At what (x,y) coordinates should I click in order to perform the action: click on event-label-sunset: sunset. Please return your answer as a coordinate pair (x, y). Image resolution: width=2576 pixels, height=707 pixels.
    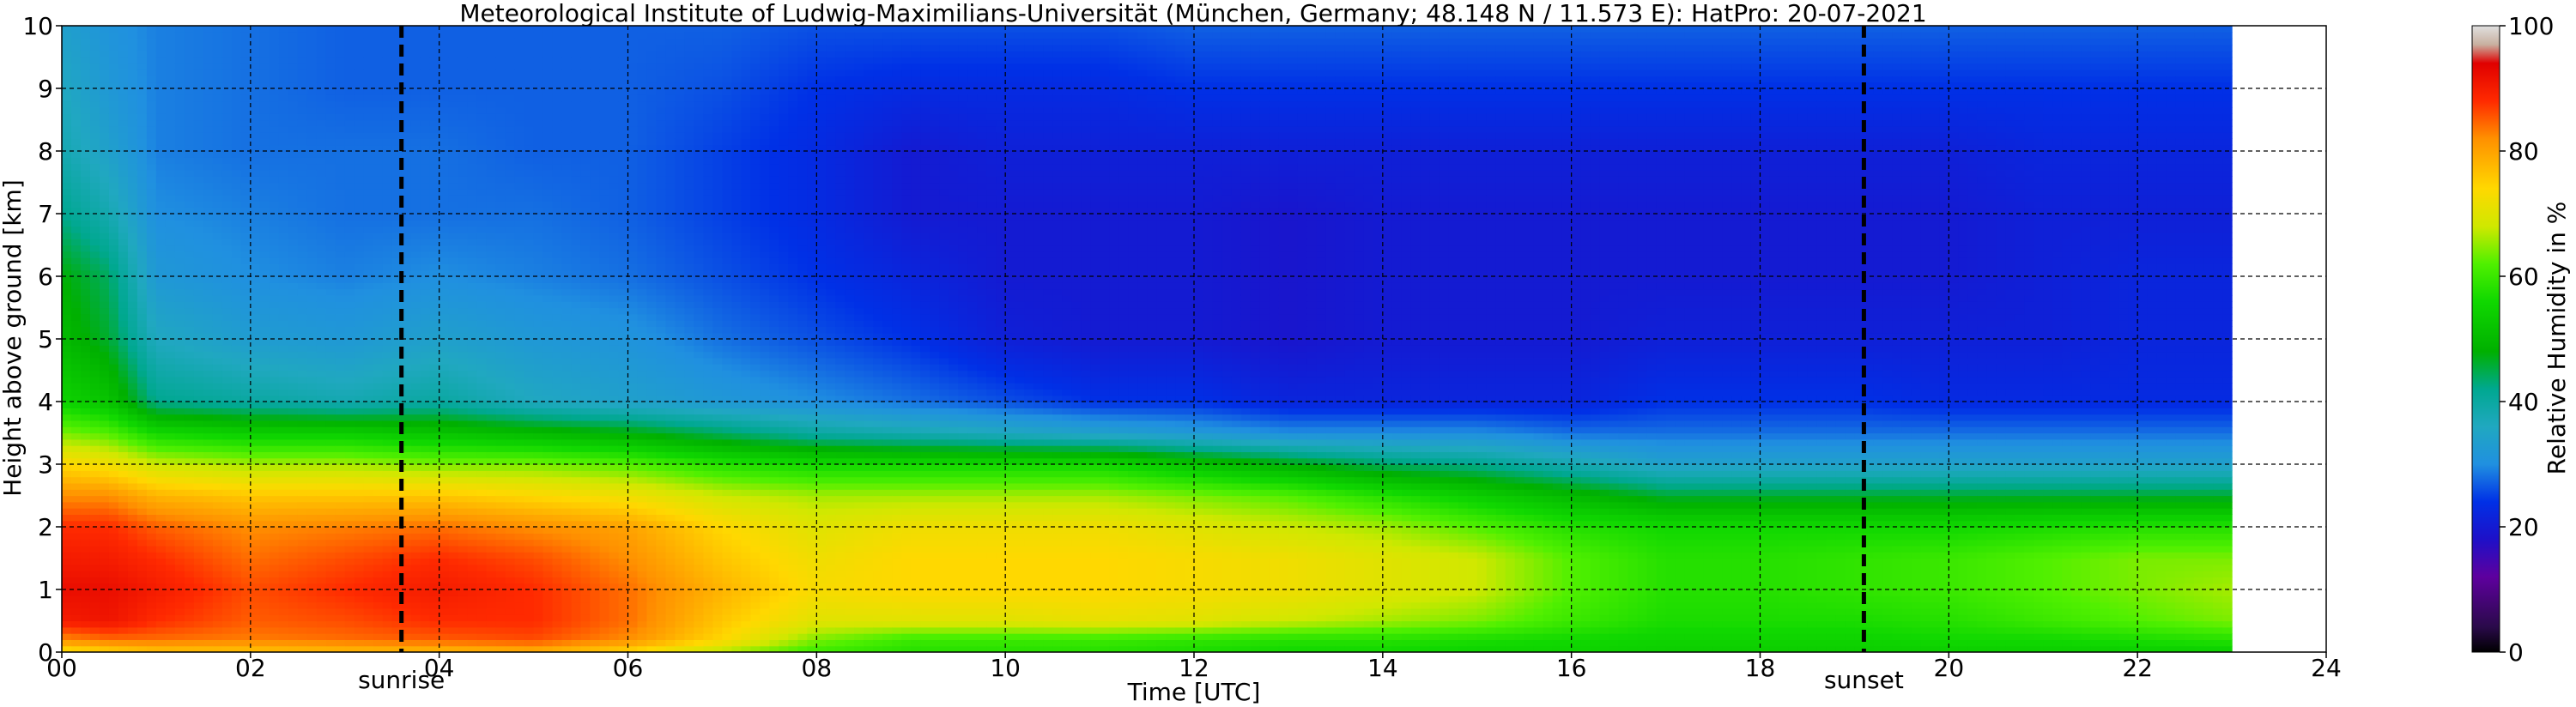
    Looking at the image, I should click on (1864, 680).